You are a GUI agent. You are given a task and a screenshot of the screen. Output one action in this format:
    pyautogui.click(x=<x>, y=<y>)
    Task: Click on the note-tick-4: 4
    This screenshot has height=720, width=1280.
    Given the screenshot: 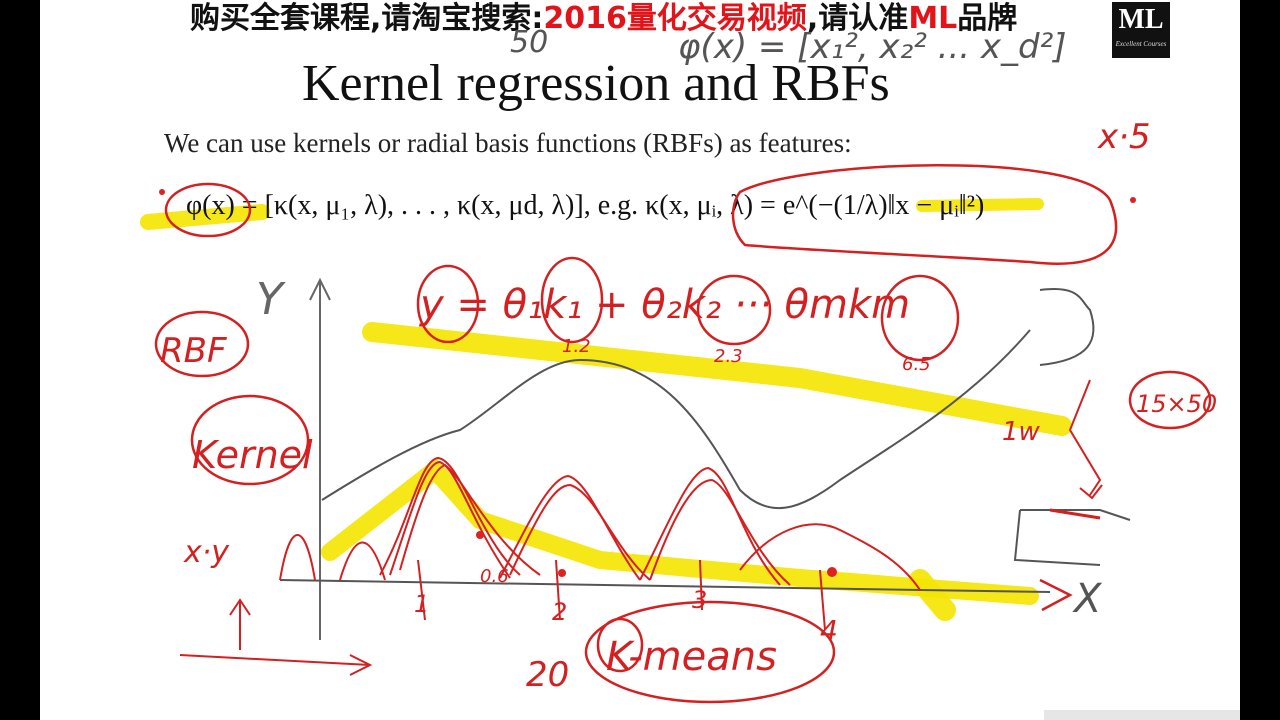 What is the action you would take?
    pyautogui.click(x=829, y=630)
    